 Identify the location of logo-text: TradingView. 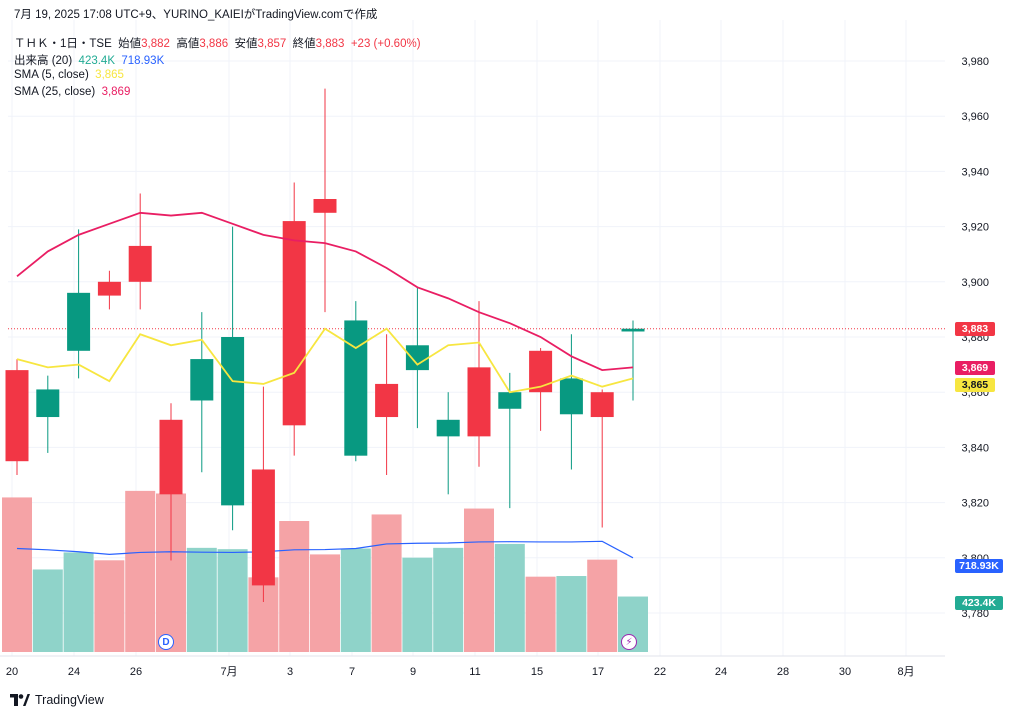
(69, 700).